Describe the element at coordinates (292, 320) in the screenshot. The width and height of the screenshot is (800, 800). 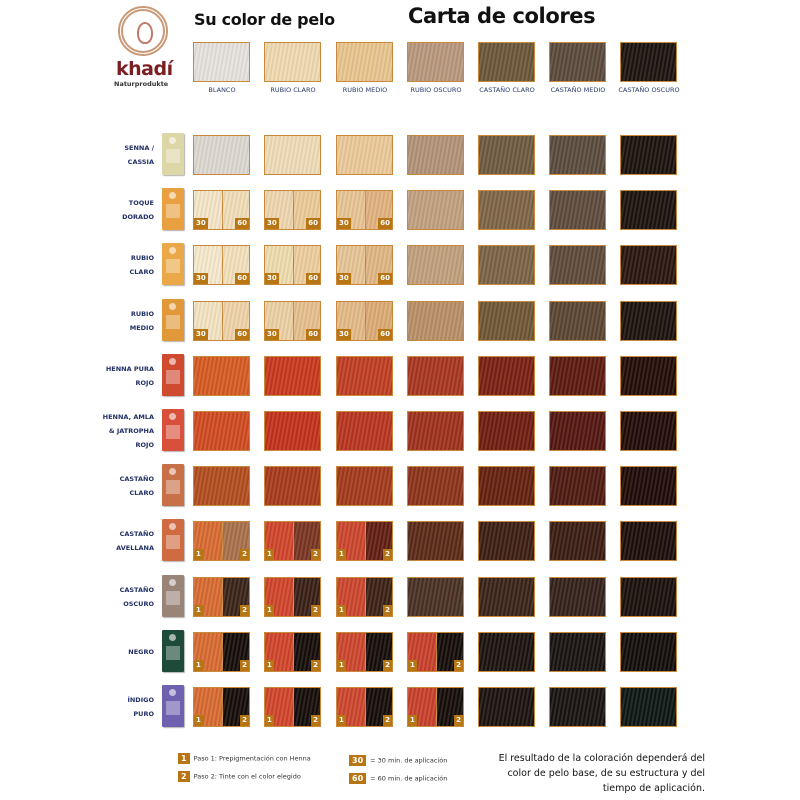
I see `result-swatch: 30 60` at that location.